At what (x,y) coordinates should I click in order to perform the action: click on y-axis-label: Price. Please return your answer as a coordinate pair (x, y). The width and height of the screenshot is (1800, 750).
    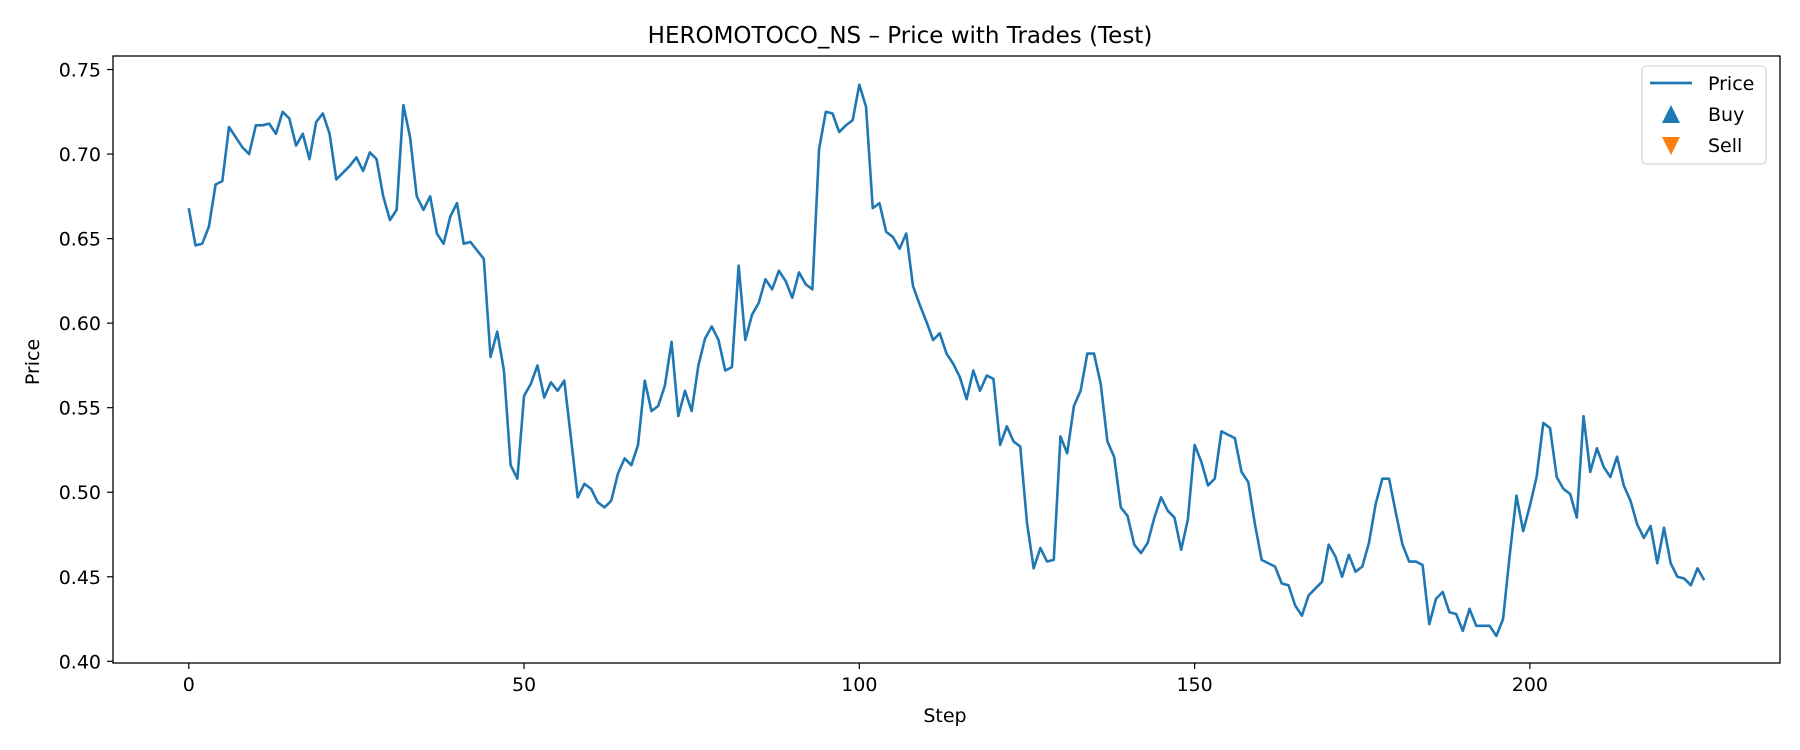
    Looking at the image, I should click on (33, 362).